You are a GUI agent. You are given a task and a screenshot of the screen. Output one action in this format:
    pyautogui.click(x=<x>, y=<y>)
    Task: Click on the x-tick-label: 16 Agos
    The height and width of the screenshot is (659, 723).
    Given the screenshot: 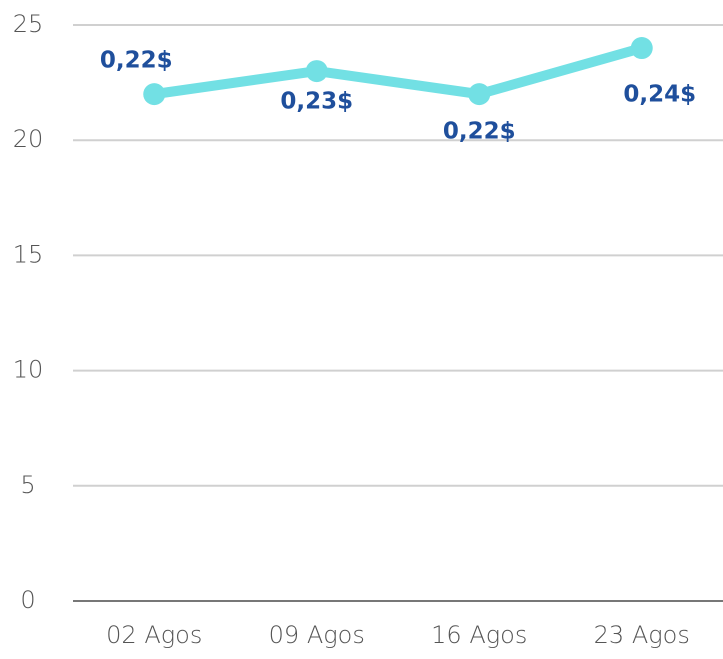 What is the action you would take?
    pyautogui.click(x=479, y=635)
    